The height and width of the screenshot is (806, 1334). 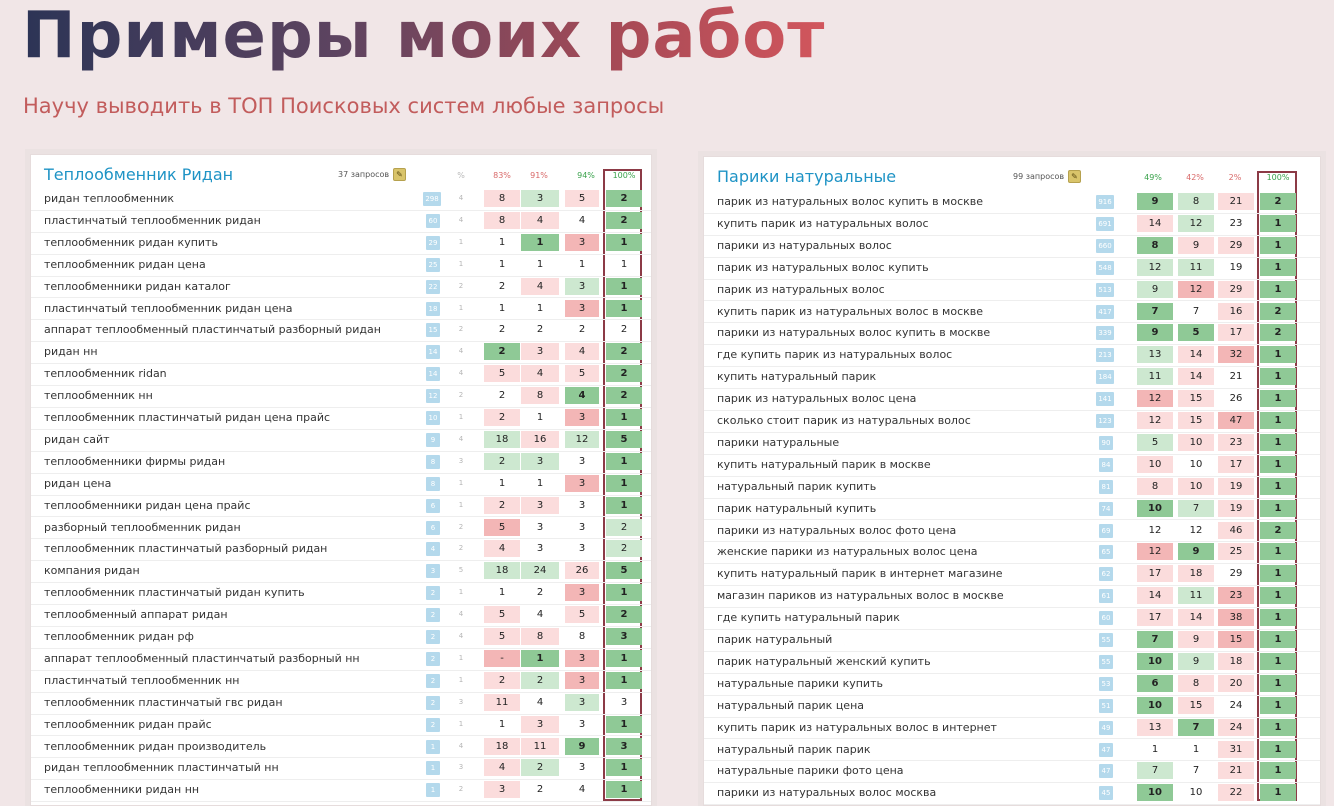 I want to click on search-volume-badge: 513, so click(x=1105, y=289).